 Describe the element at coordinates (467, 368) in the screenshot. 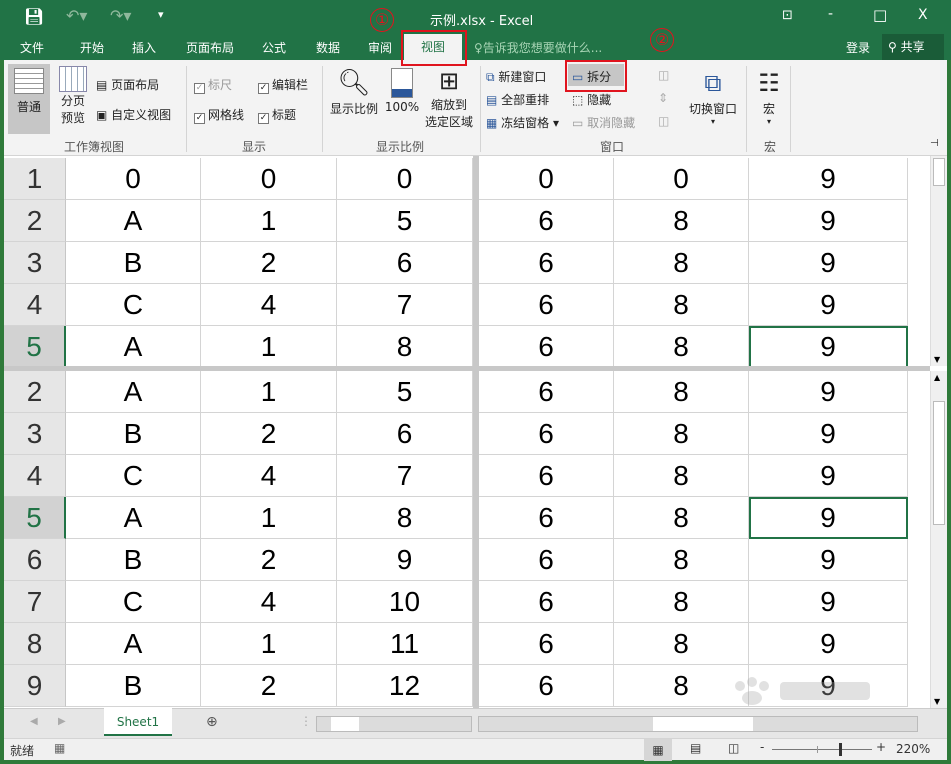

I see `horizontal-split-bar` at that location.